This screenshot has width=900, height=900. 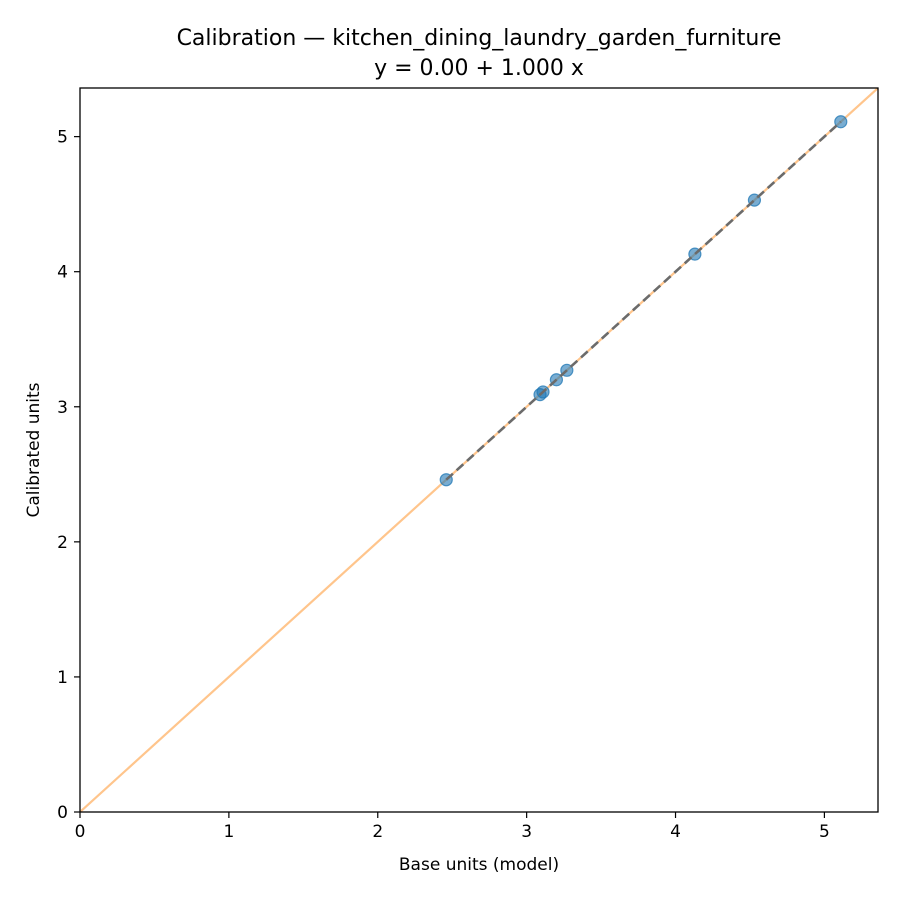 What do you see at coordinates (675, 832) in the screenshot?
I see `x-tick-label: 4` at bounding box center [675, 832].